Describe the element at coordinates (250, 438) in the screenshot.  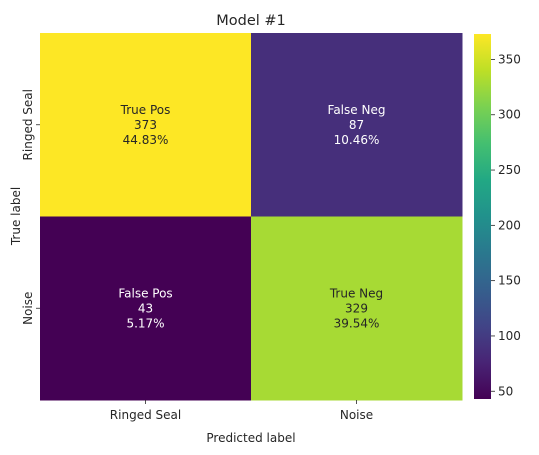
I see `x-axis-label: Predicted label` at that location.